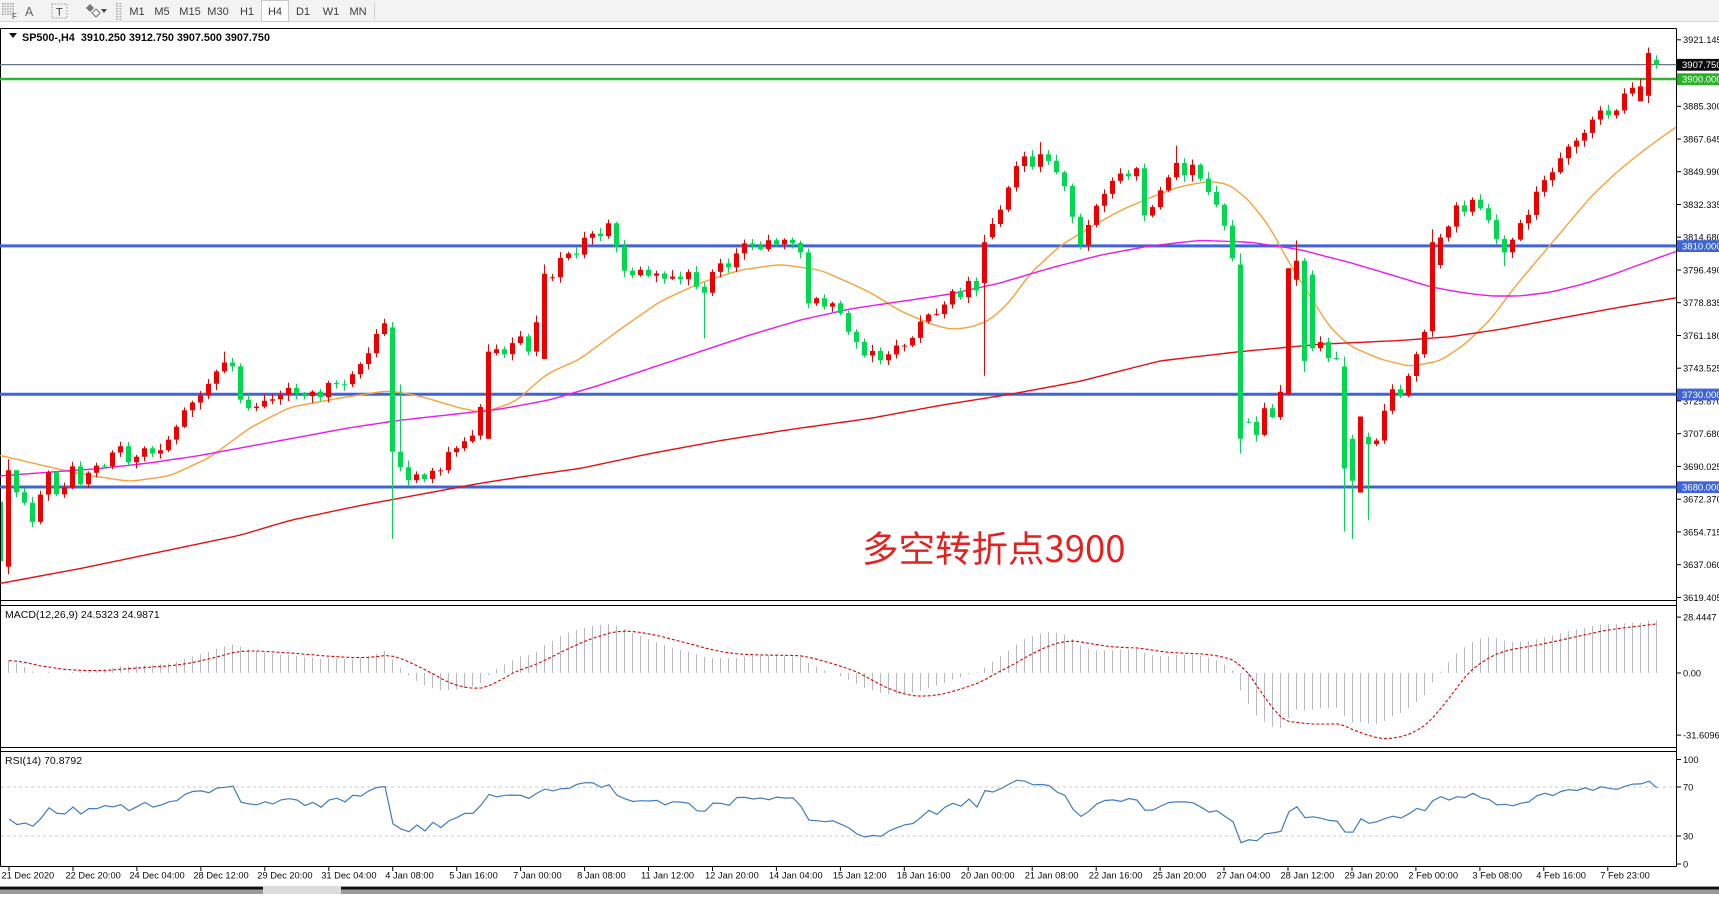 The width and height of the screenshot is (1719, 899). I want to click on svg-text: 3761.180, so click(1701, 336).